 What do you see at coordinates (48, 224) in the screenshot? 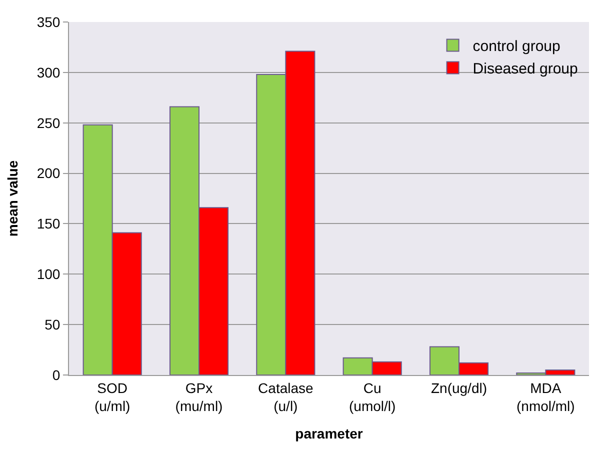
I see `y-tick-label: 150` at bounding box center [48, 224].